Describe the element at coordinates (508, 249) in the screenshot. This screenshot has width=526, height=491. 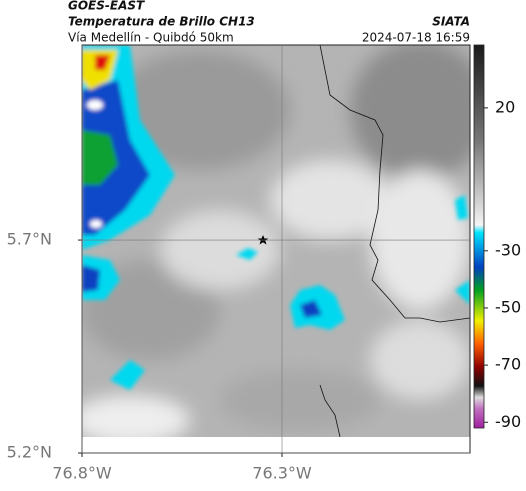
I see `colorbar-tick-label: -30` at that location.